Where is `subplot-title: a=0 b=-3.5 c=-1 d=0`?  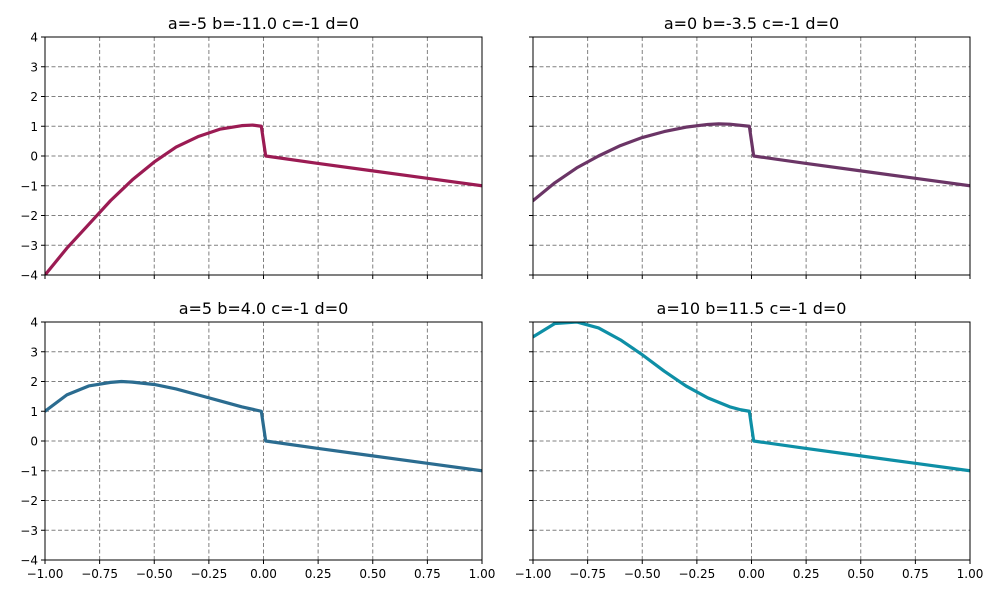
subplot-title: a=0 b=-3.5 c=-1 d=0 is located at coordinates (751, 23).